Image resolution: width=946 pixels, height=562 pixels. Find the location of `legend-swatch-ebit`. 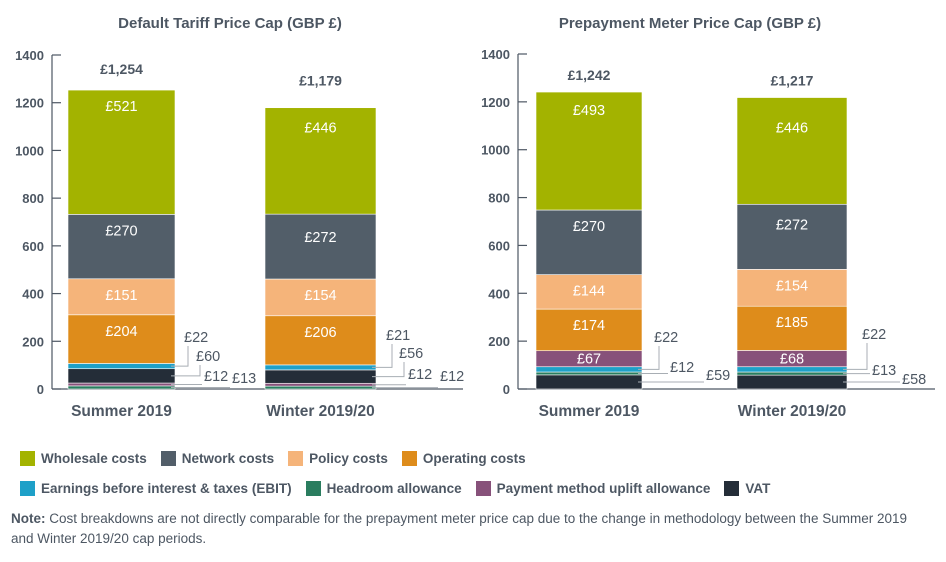

legend-swatch-ebit is located at coordinates (27, 488).